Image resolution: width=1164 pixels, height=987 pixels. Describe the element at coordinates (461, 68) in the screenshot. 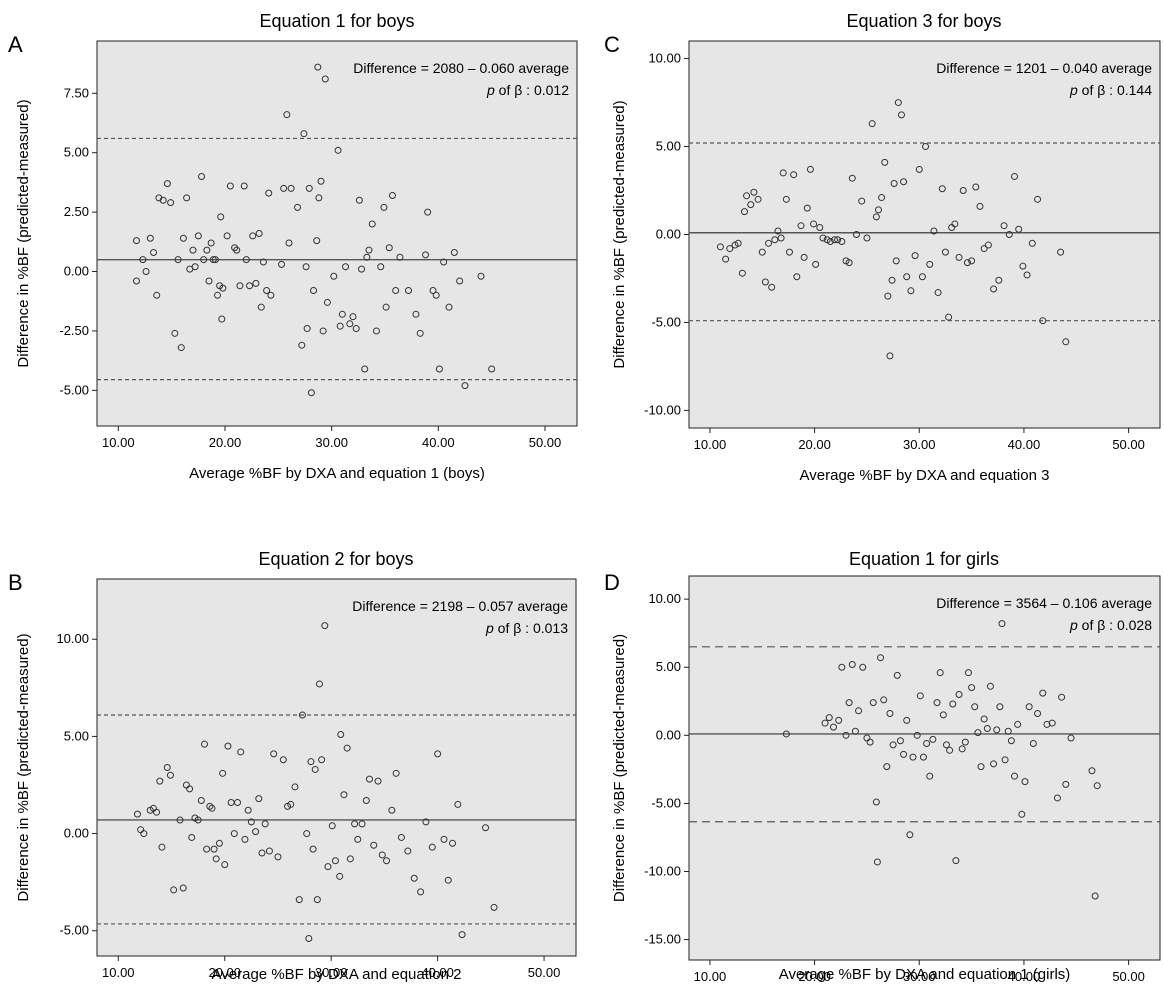

I see `regression-equation: Difference = 2080 – 0.060 average` at that location.